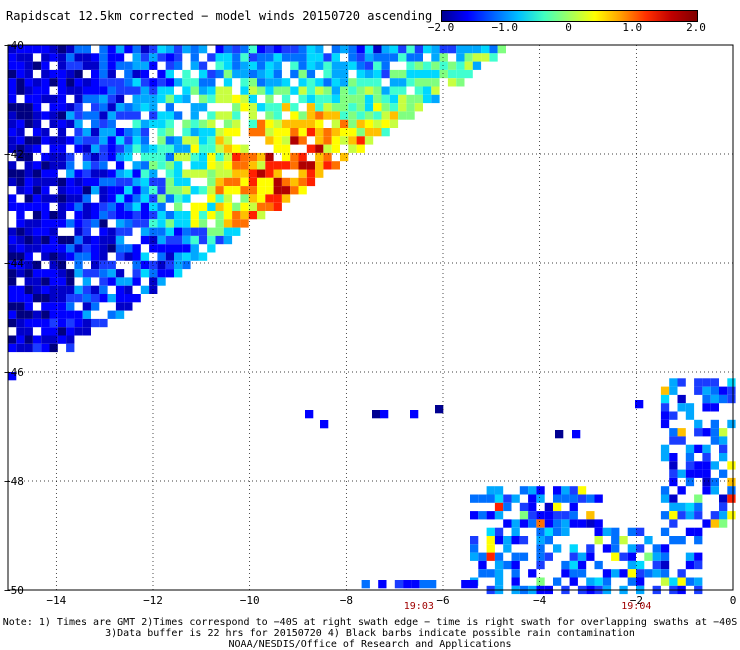 This screenshot has width=740, height=650. Describe the element at coordinates (14, 318) in the screenshot. I see `latitude-labels: −40 −42 −44 −46 −48 −50` at that location.